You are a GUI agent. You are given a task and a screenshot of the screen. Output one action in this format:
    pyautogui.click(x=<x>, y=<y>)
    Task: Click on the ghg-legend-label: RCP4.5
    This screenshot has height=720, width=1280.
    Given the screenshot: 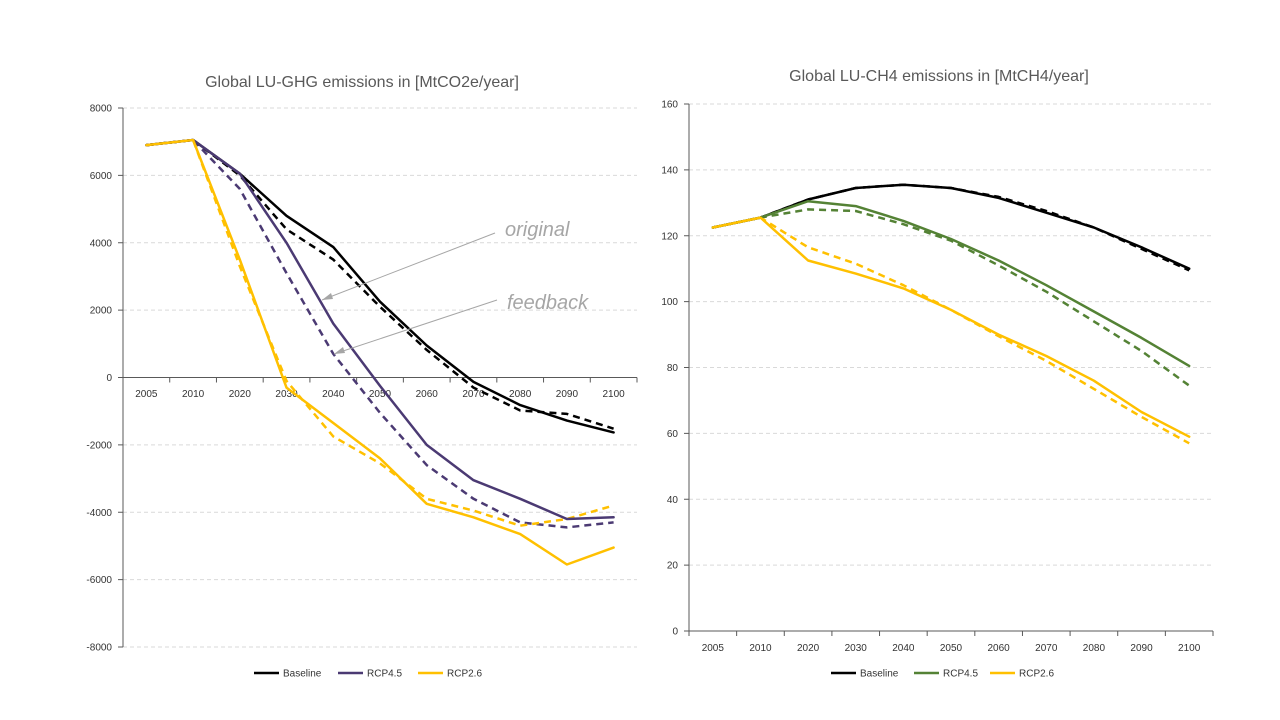 What is the action you would take?
    pyautogui.click(x=384, y=674)
    